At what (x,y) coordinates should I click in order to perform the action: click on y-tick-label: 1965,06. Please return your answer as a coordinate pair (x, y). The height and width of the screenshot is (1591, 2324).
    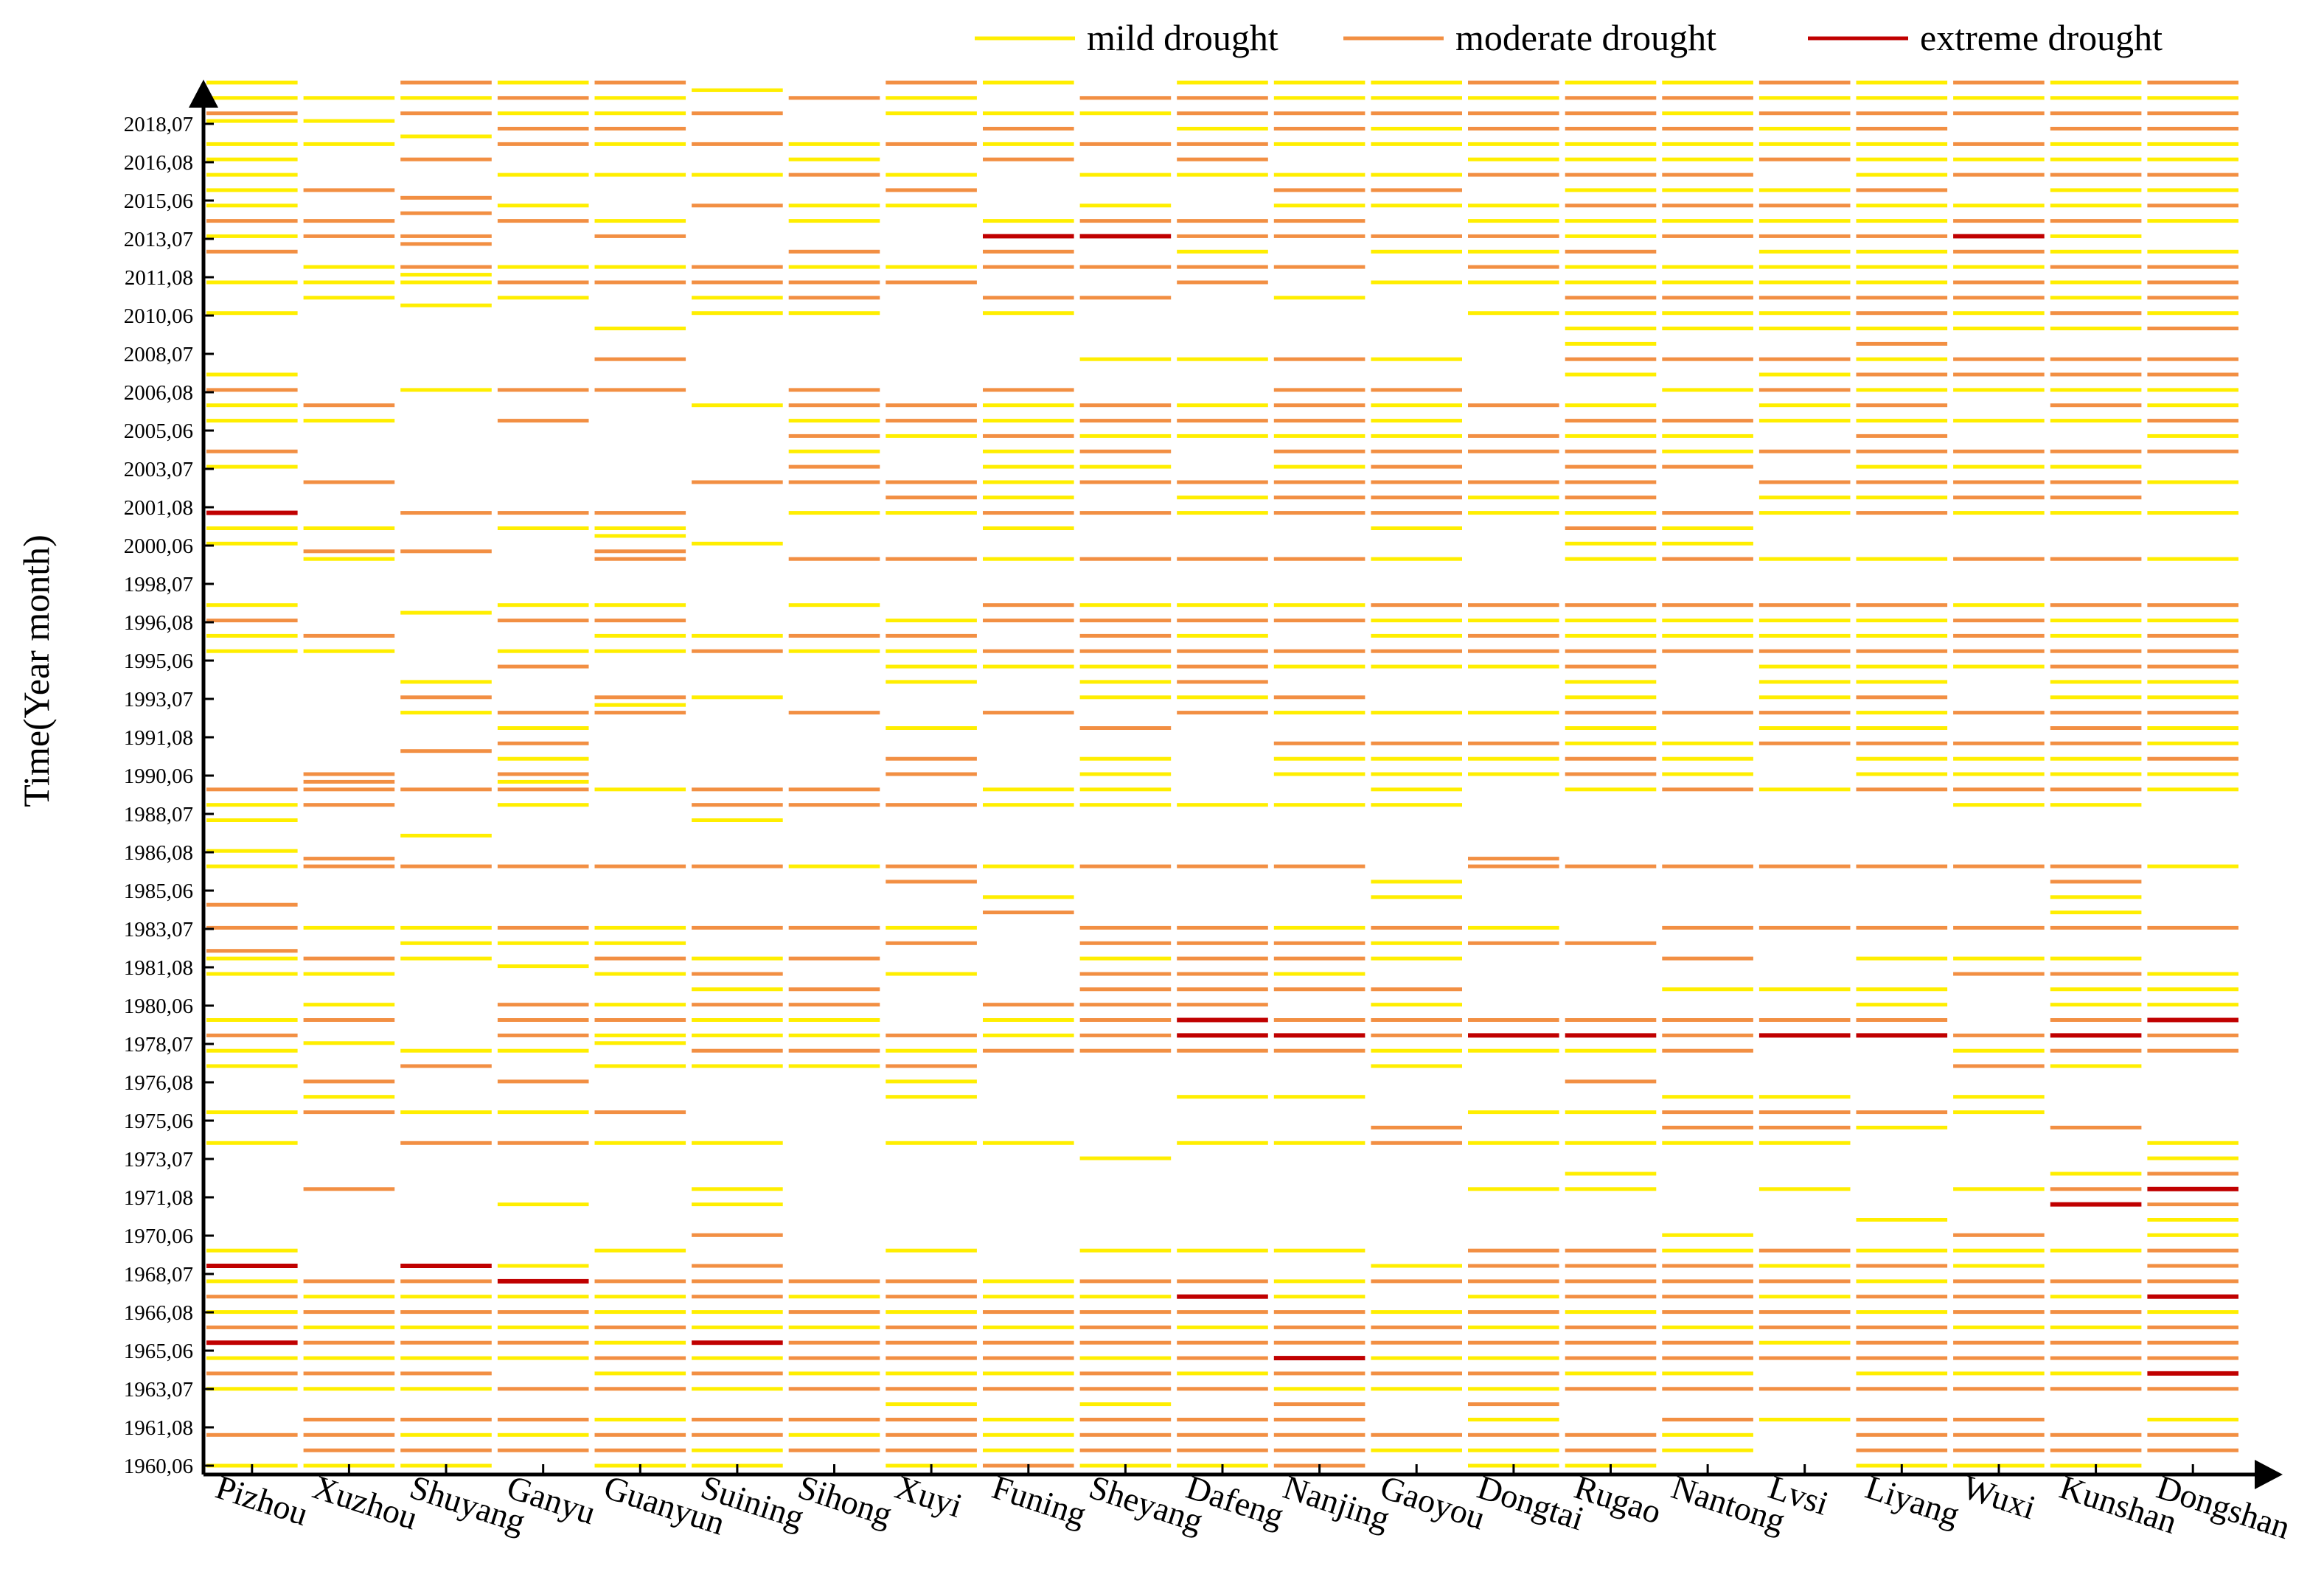
    Looking at the image, I should click on (158, 1351).